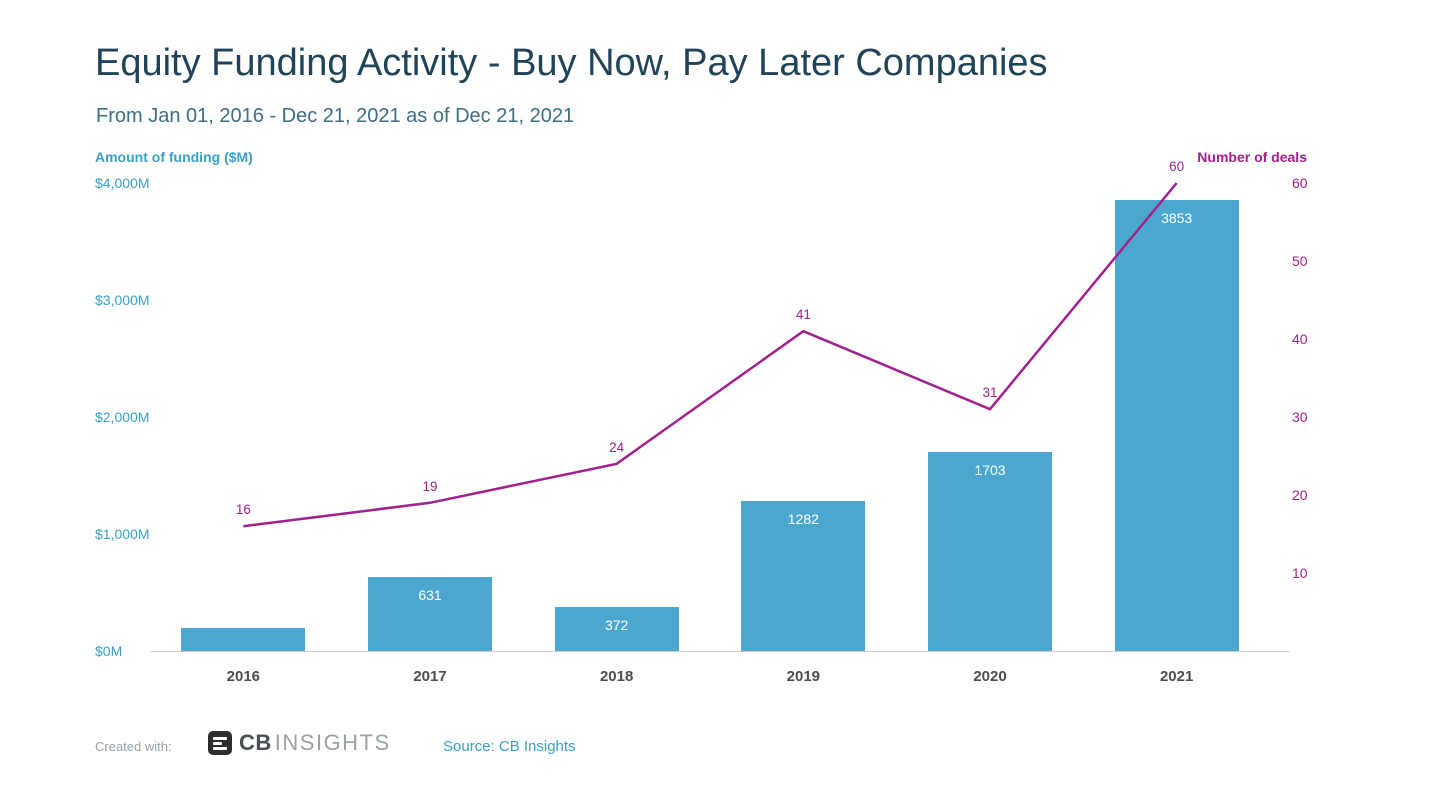  What do you see at coordinates (255, 742) in the screenshot?
I see `logo-cb-text: CB` at bounding box center [255, 742].